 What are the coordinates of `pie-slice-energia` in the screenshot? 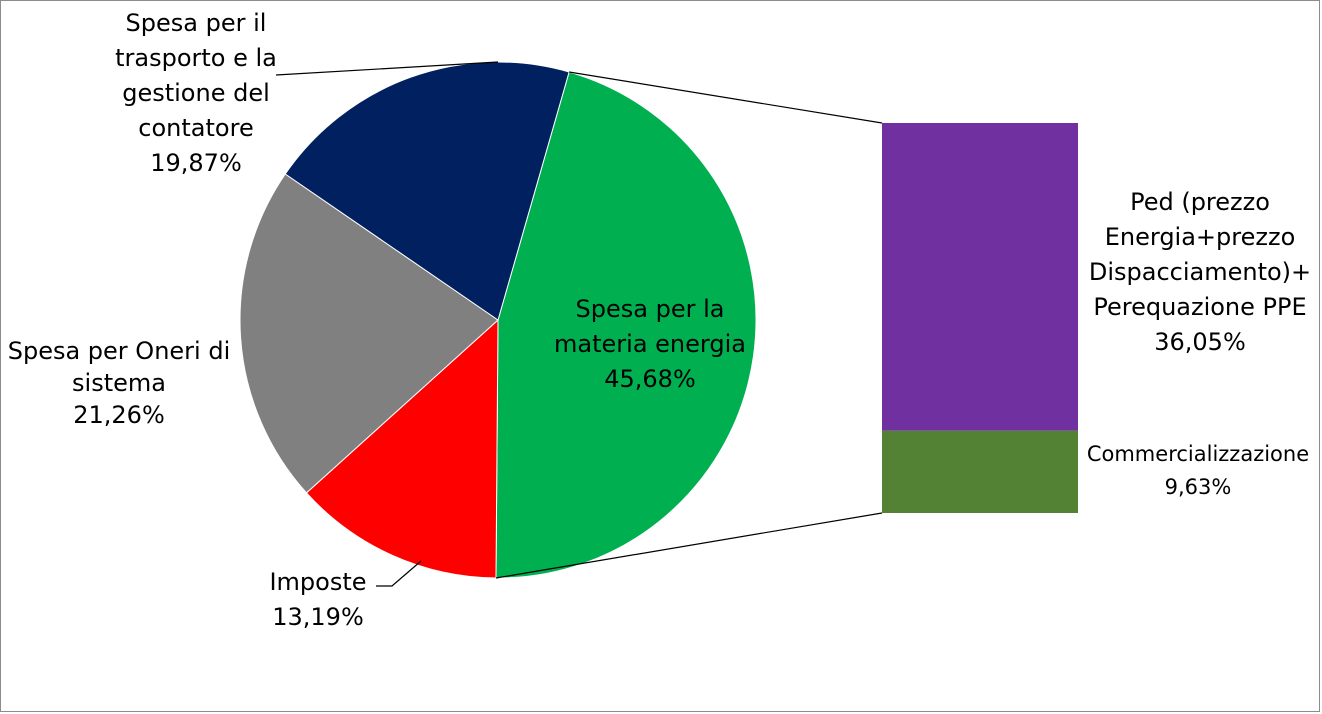 It's located at (626, 325).